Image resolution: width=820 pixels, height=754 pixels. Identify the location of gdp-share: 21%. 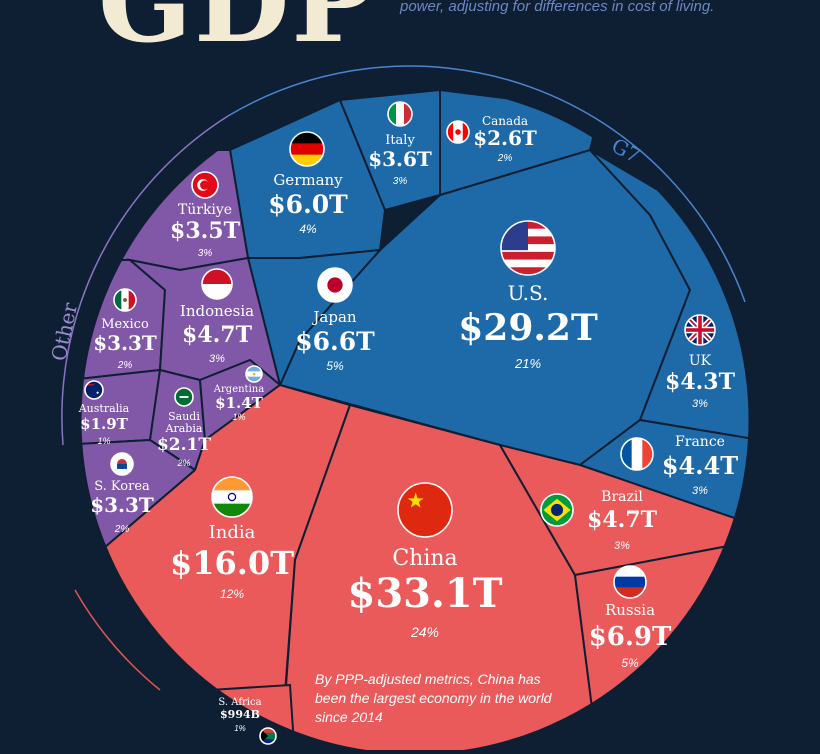
(527, 363).